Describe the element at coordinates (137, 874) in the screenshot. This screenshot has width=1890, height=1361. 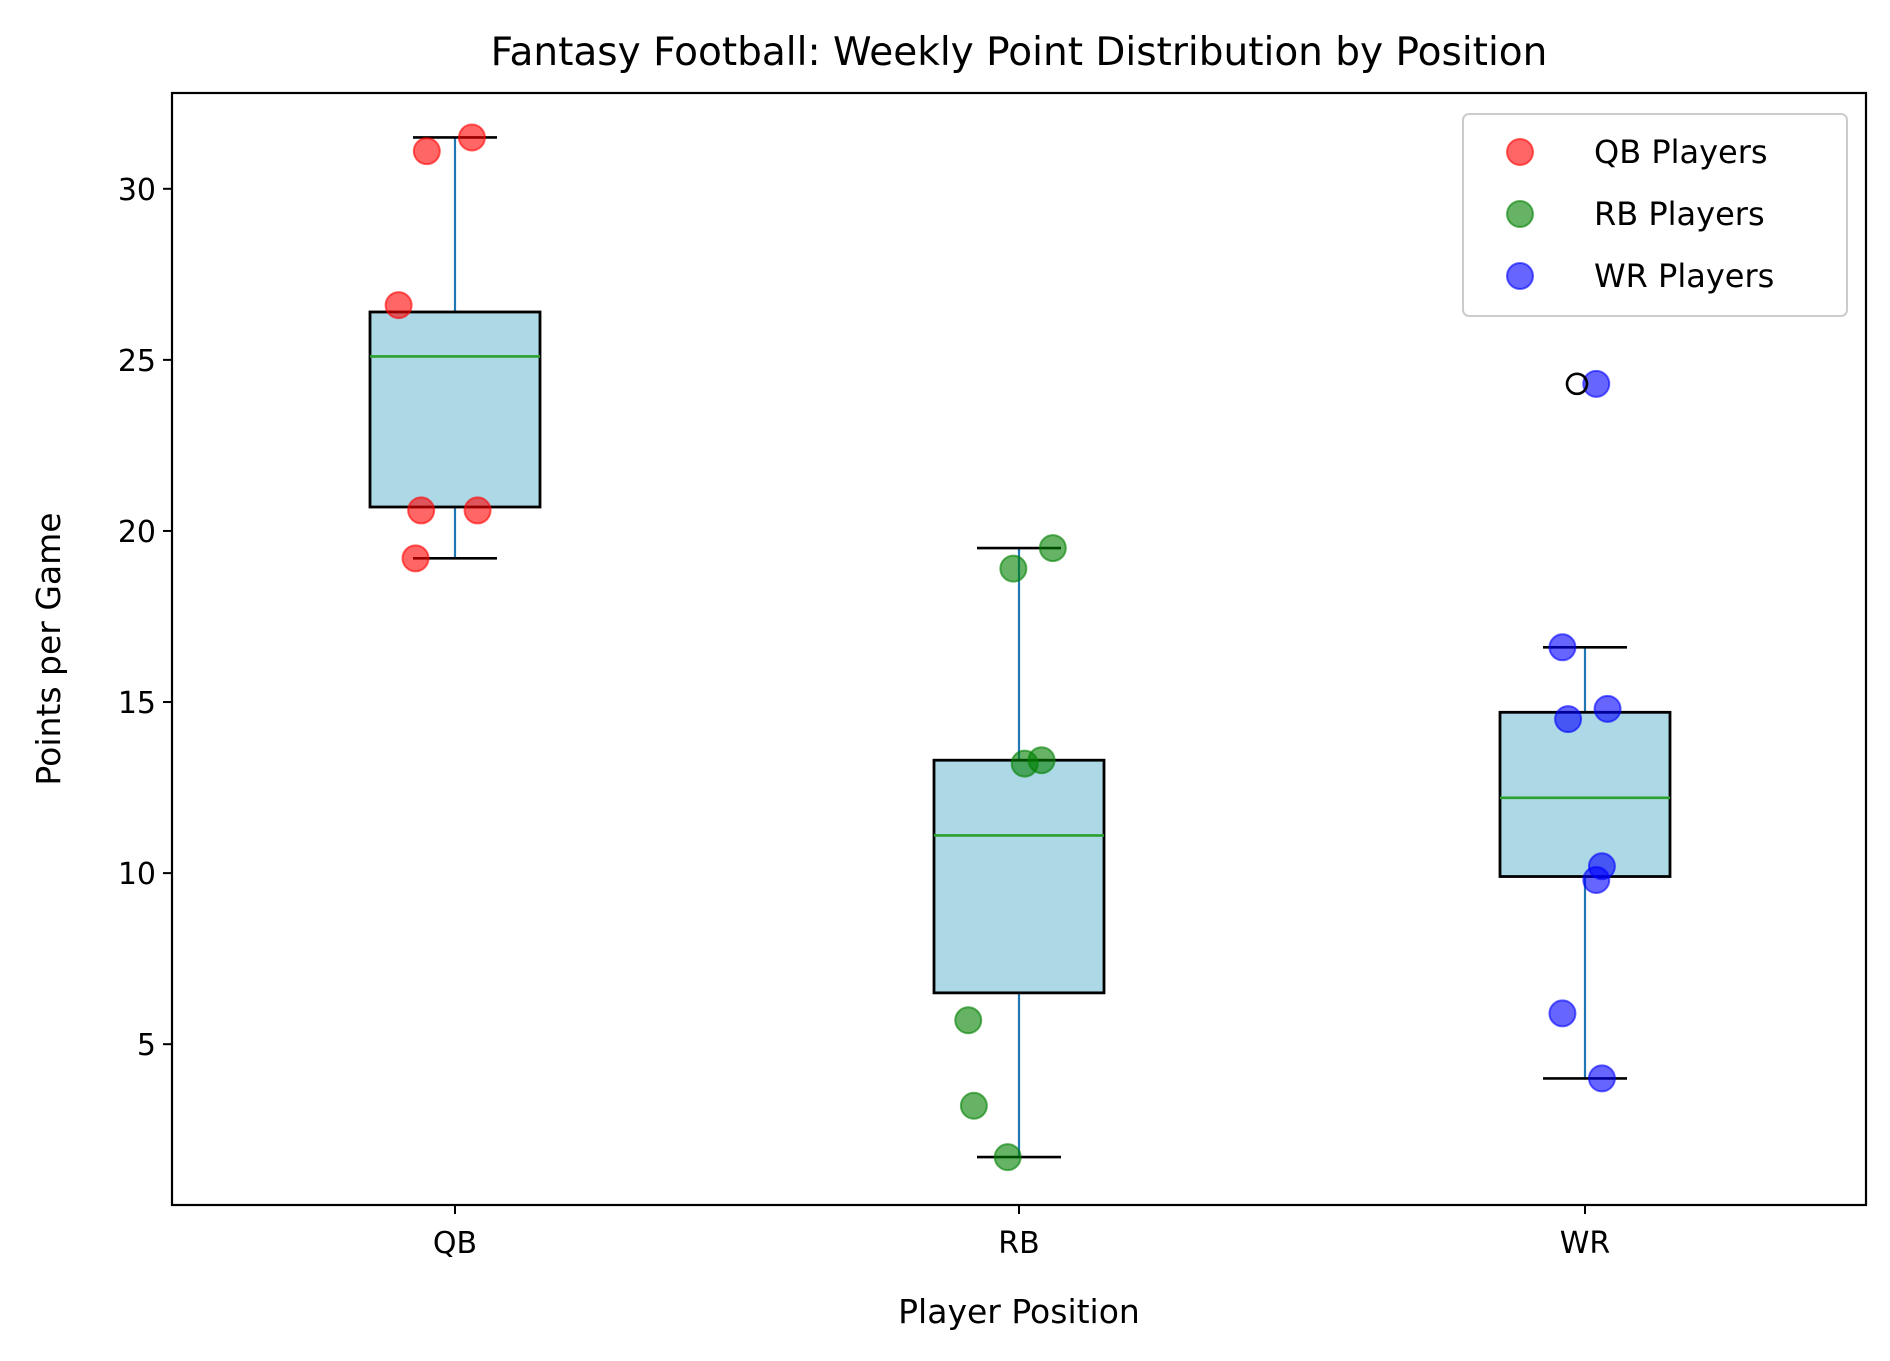
I see `y-tick-label: 10` at that location.